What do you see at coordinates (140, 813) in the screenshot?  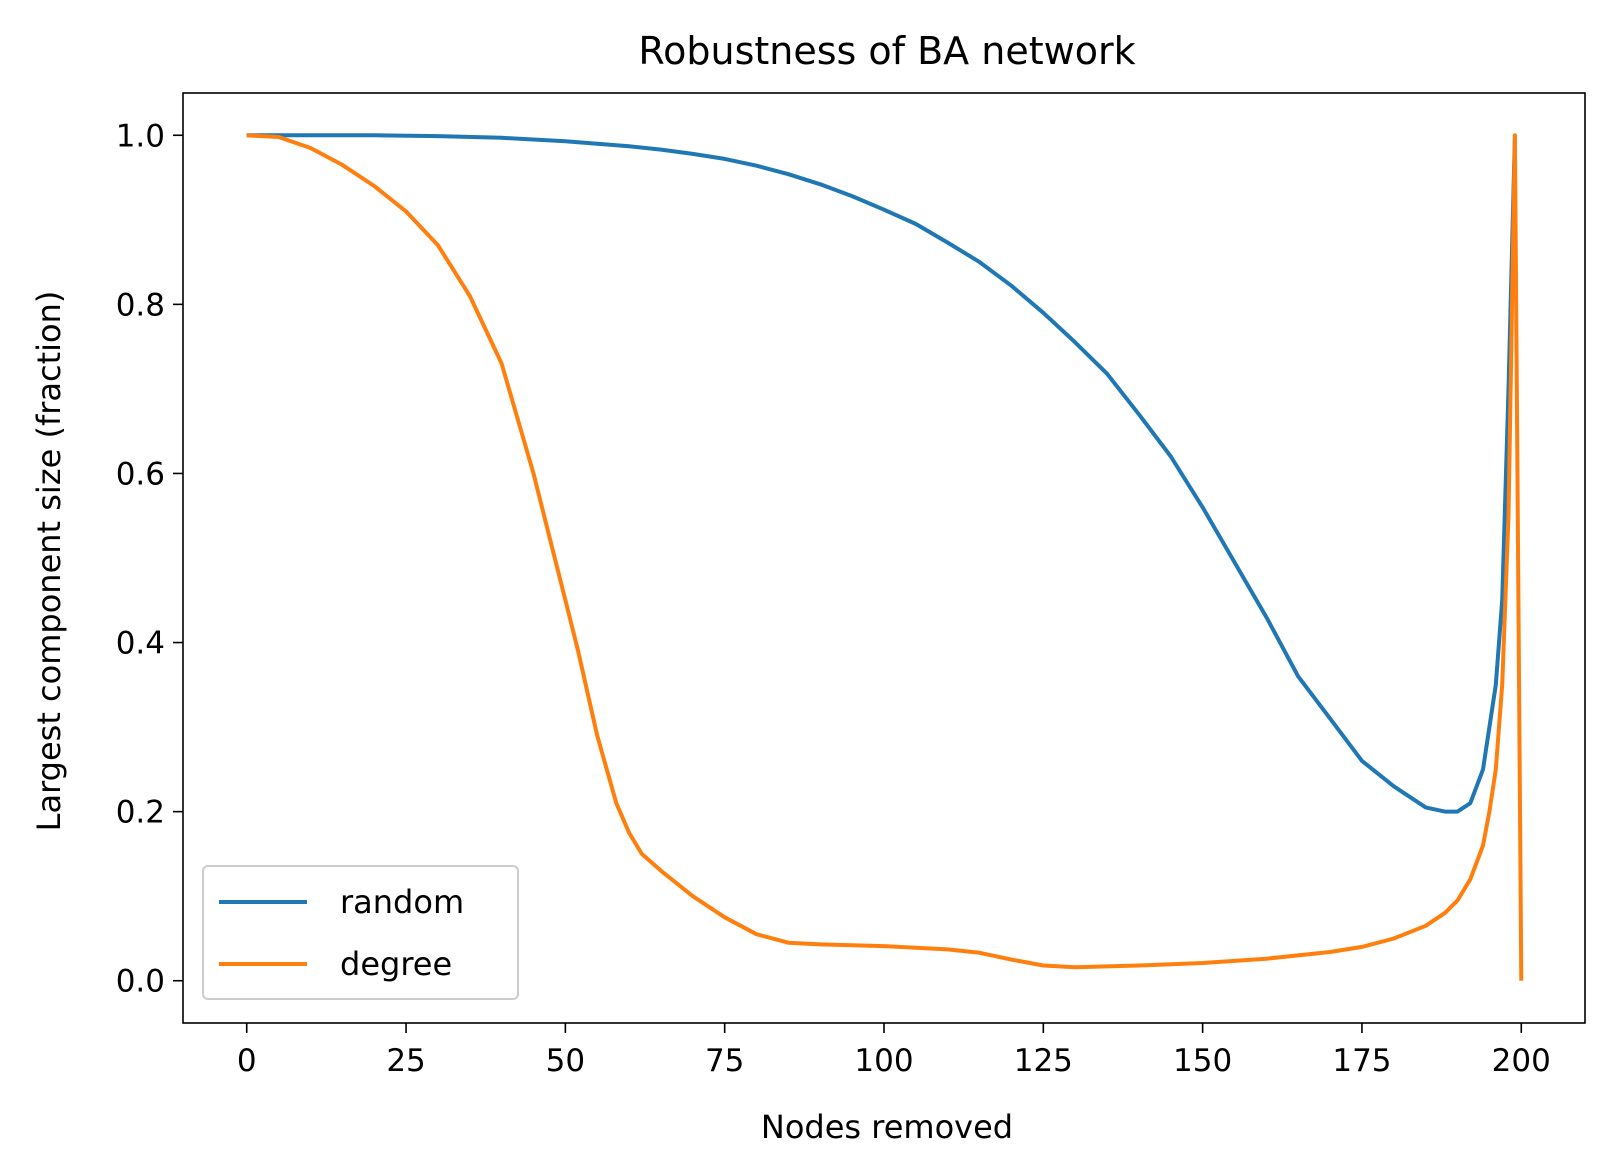 I see `y-tick-label: 0.2` at bounding box center [140, 813].